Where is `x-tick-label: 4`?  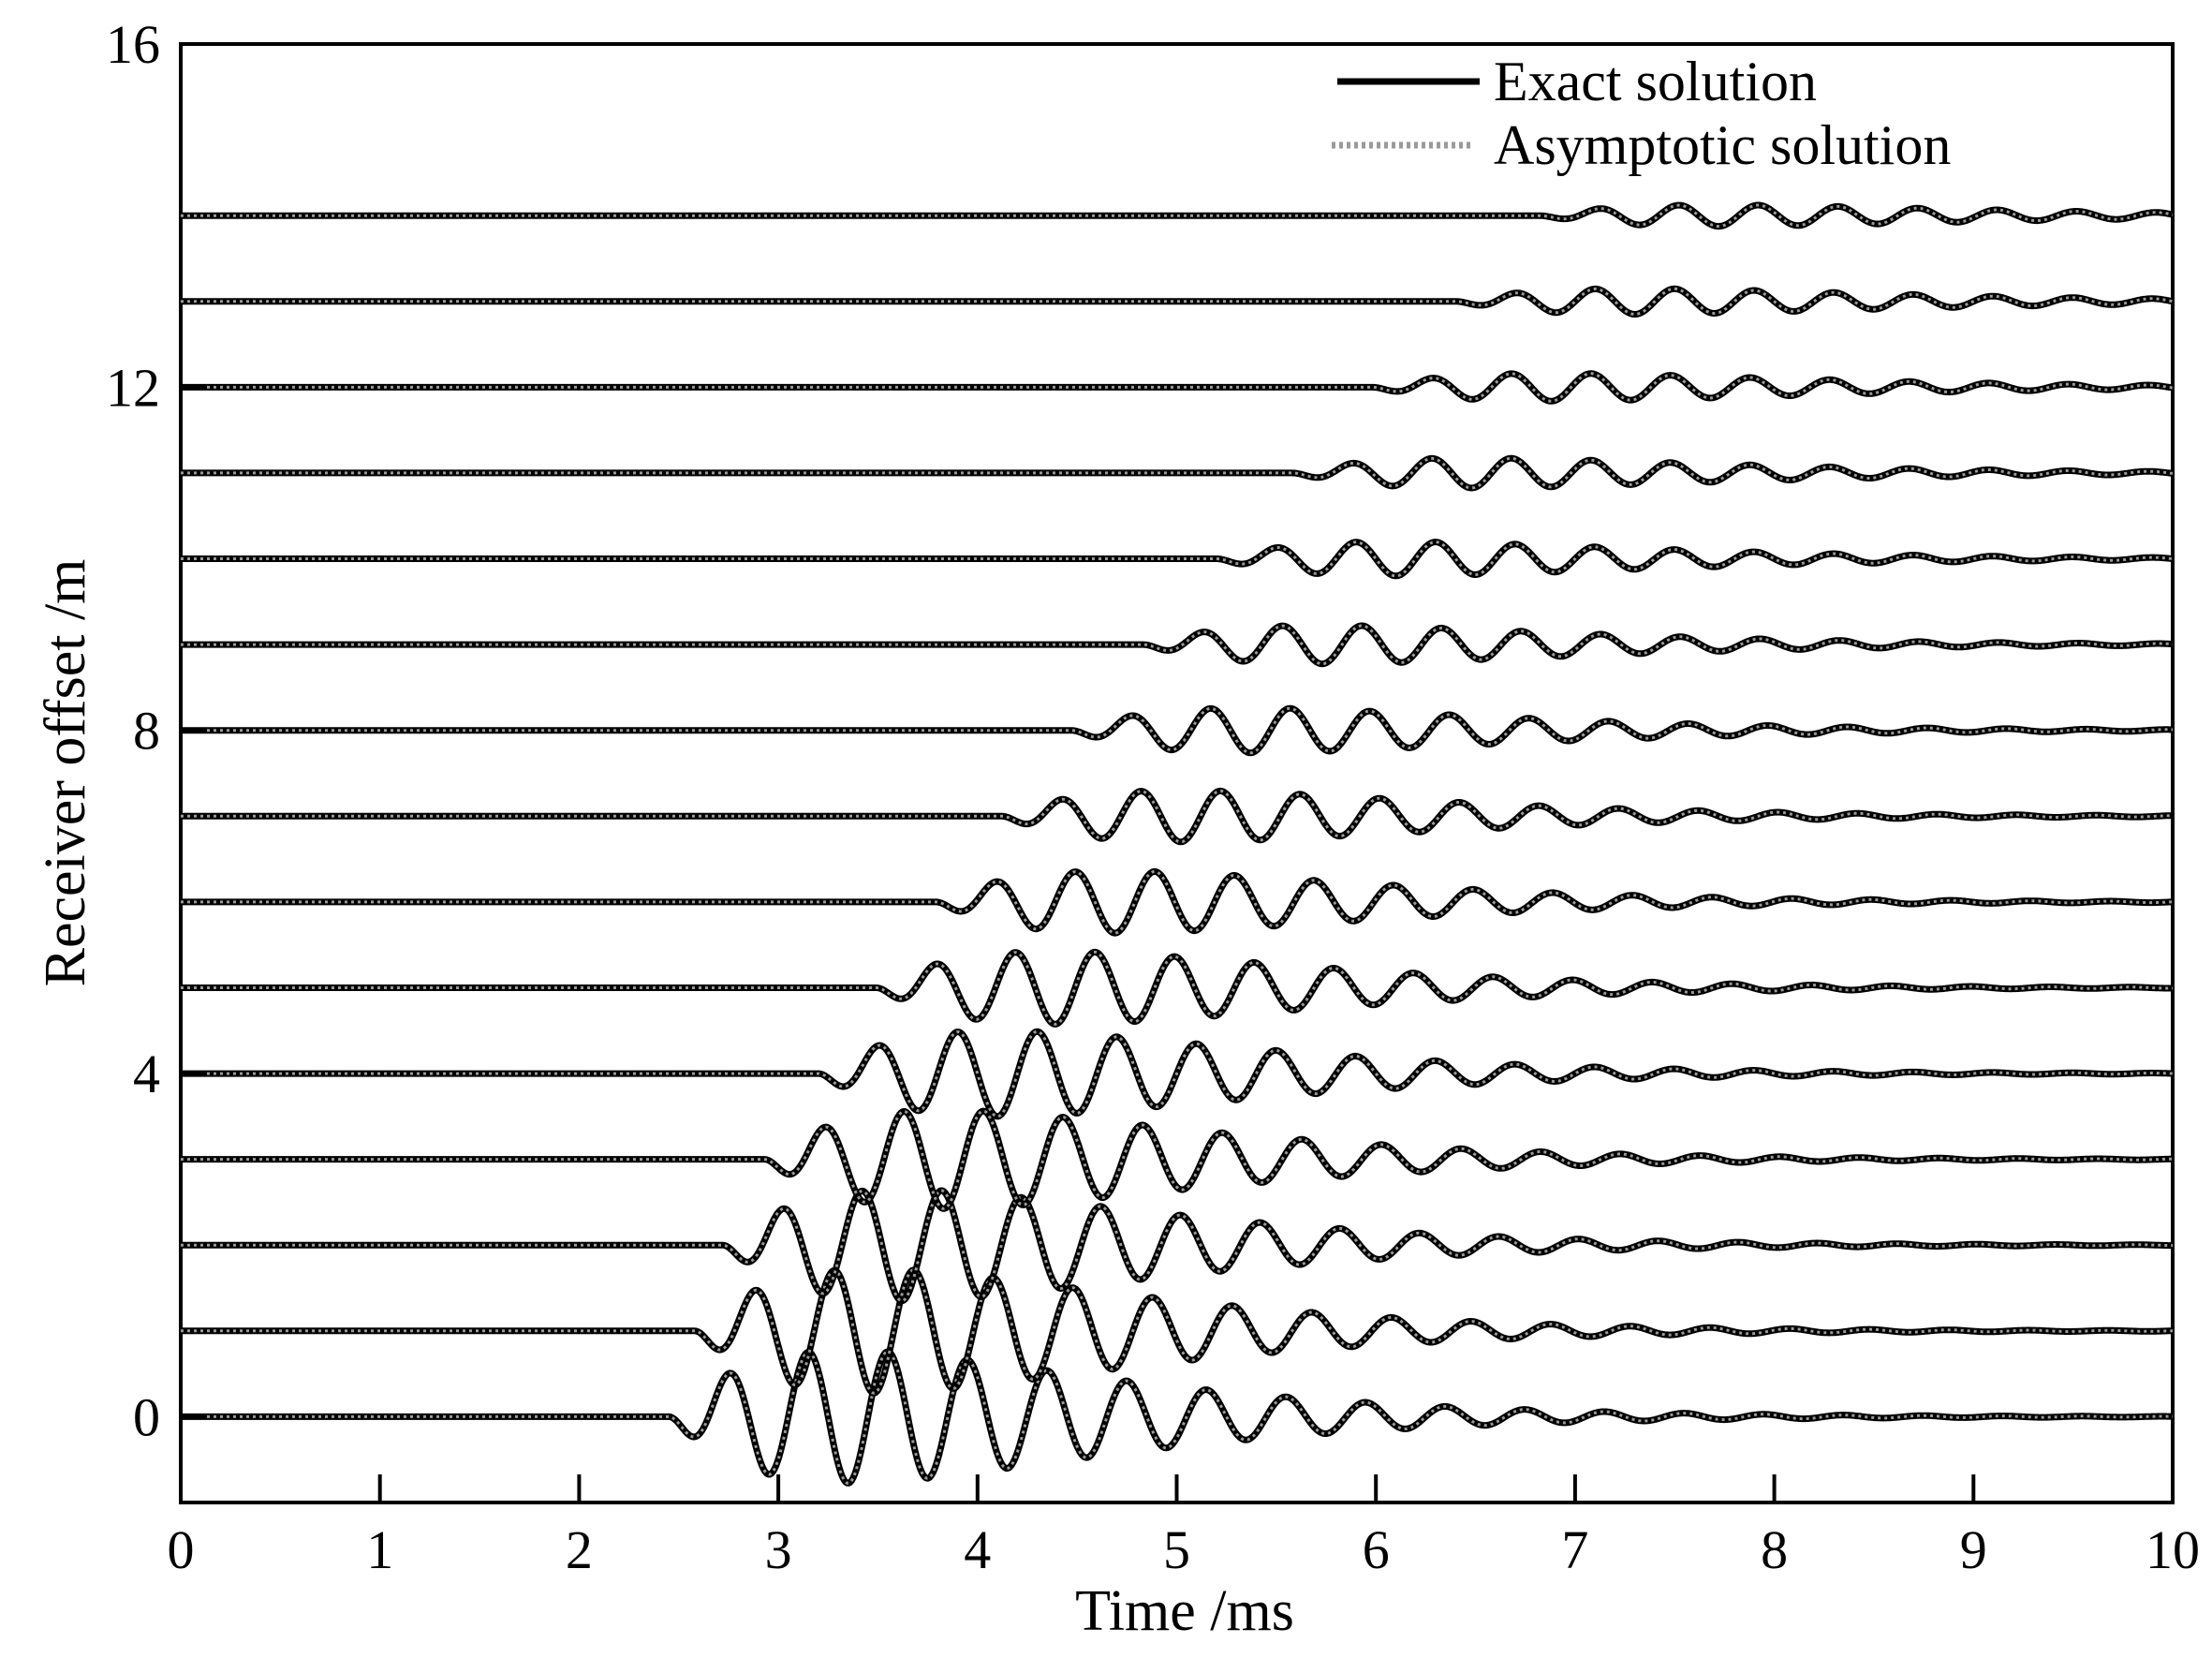
x-tick-label: 4 is located at coordinates (978, 1549).